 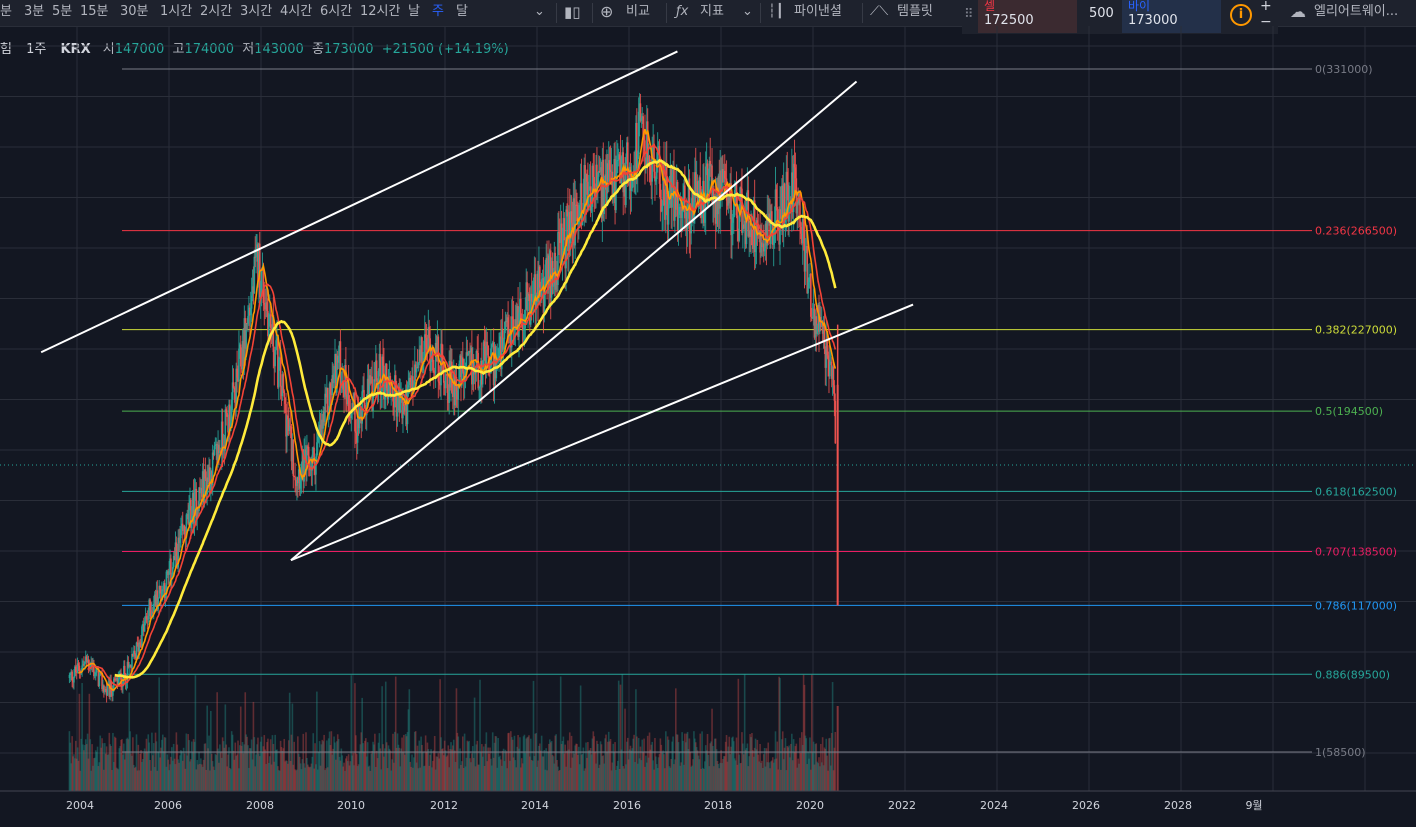 What do you see at coordinates (776, 11) in the screenshot?
I see `bar-chart-icon: ┆┃` at bounding box center [776, 11].